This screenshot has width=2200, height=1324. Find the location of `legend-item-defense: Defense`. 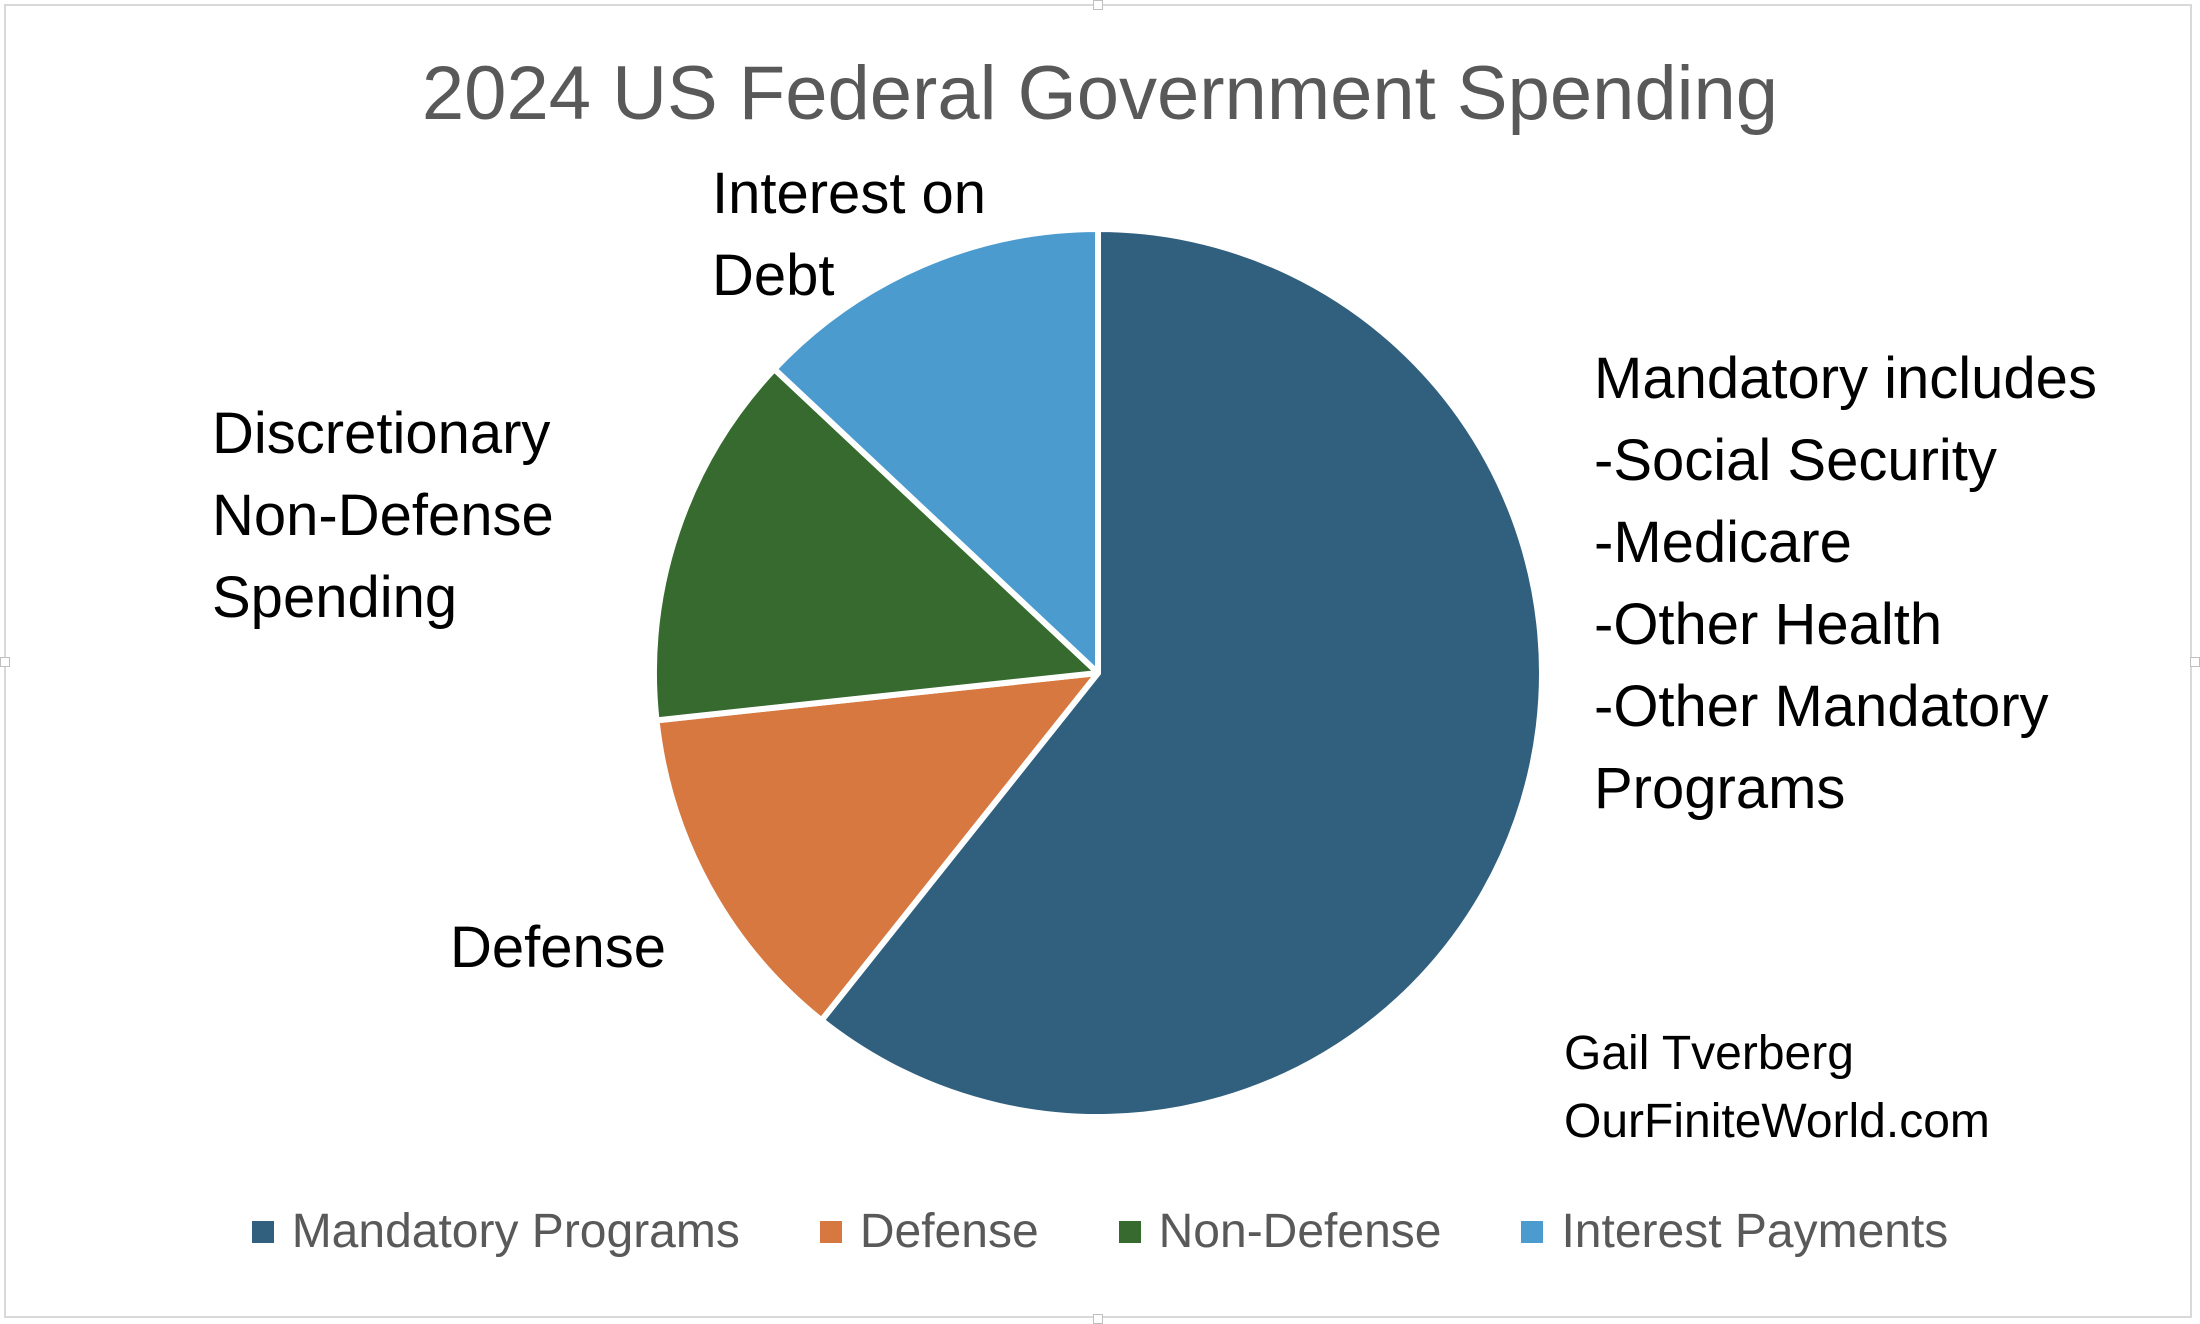

legend-item-defense: Defense is located at coordinates (929, 1231).